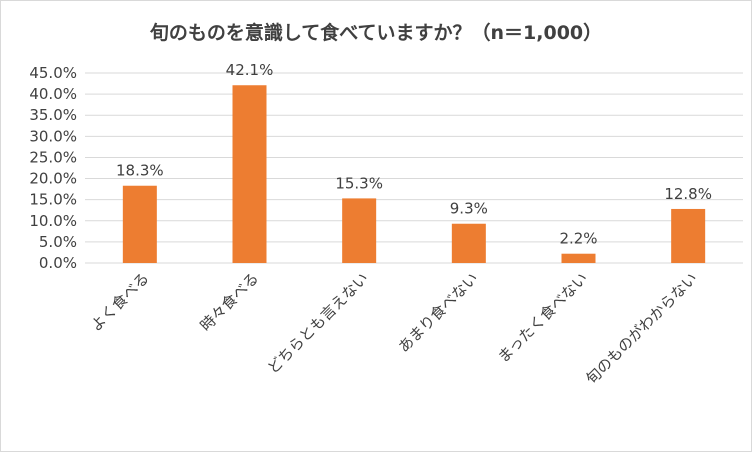  I want to click on y-tick-label: 0.0%, so click(58, 263).